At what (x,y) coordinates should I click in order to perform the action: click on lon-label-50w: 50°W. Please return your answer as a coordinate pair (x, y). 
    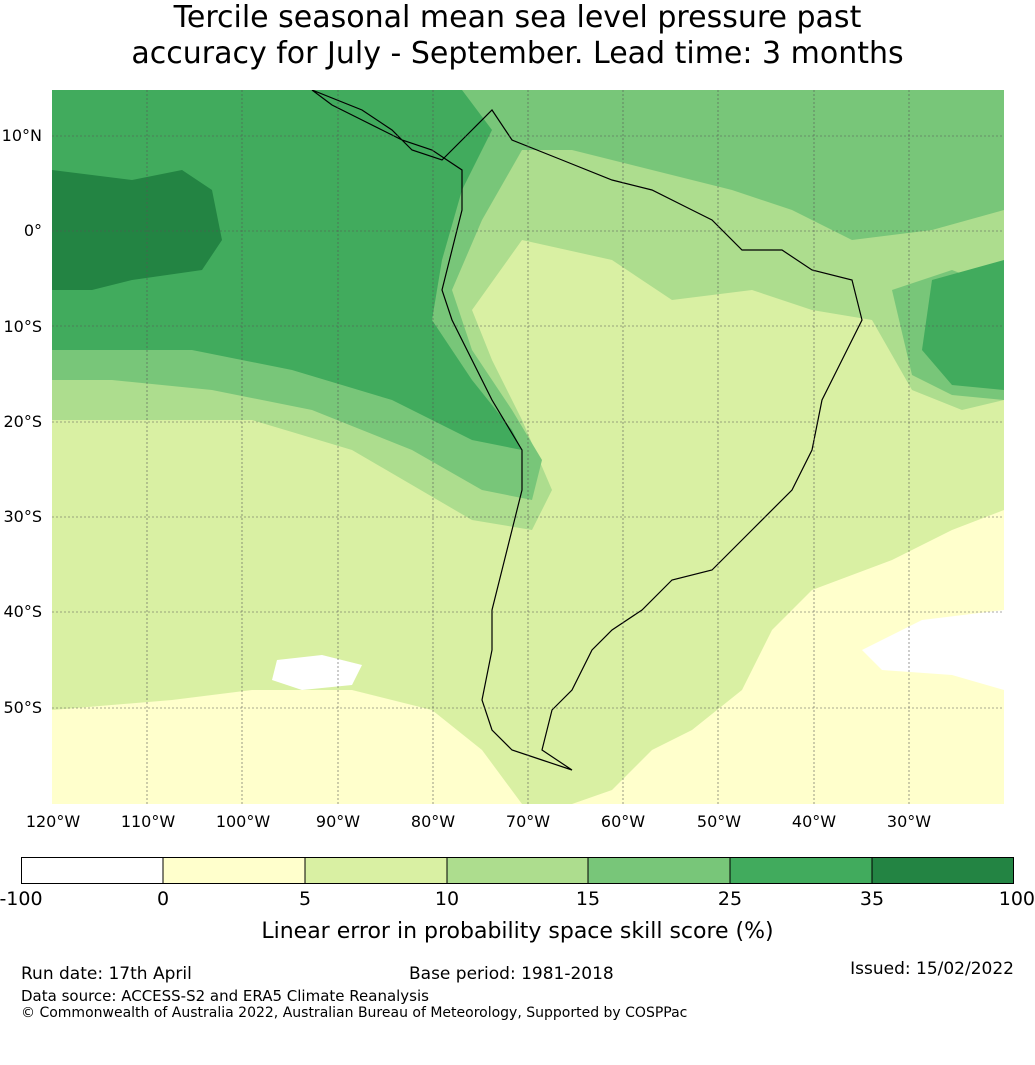
    Looking at the image, I should click on (719, 821).